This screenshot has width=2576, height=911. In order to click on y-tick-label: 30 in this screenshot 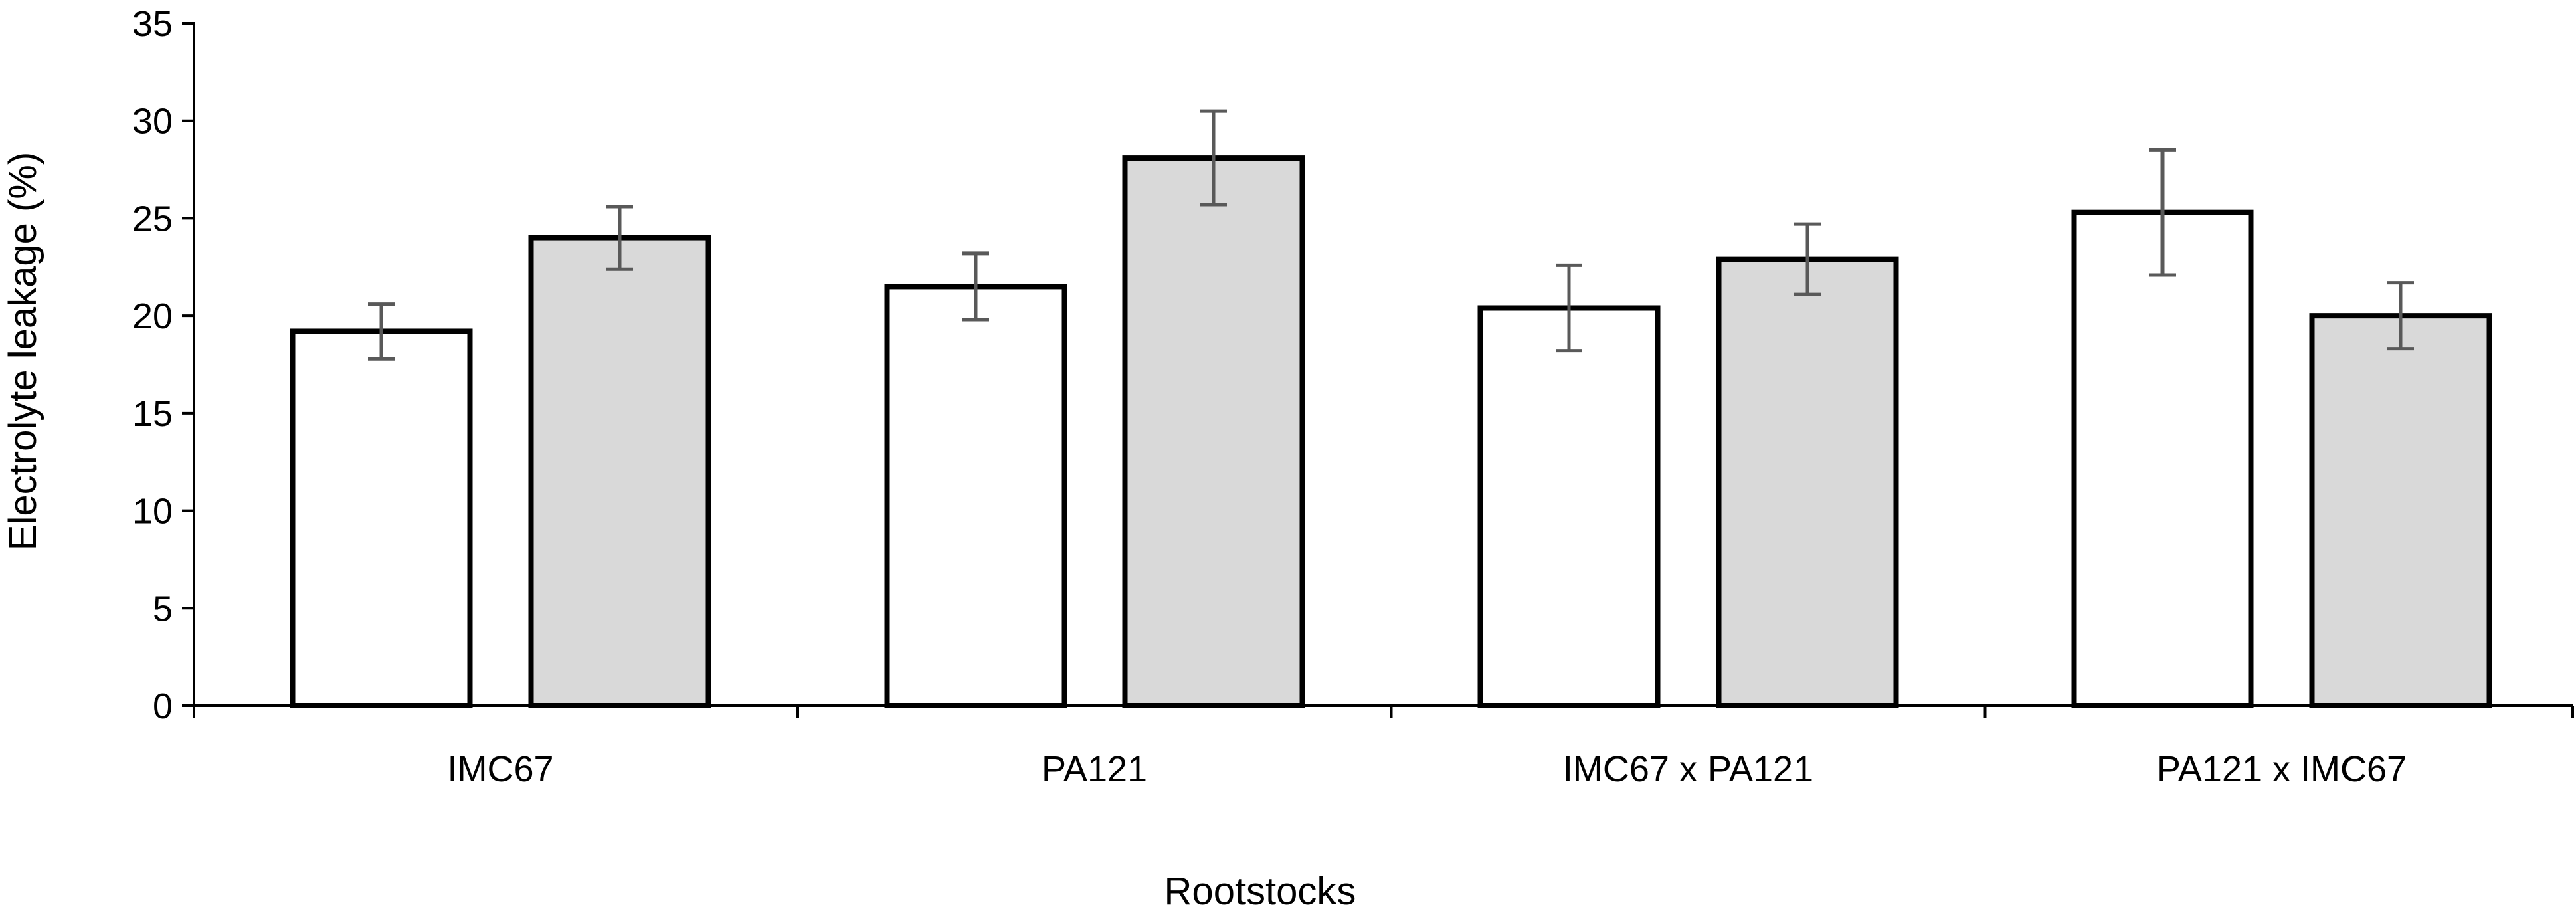, I will do `click(152, 122)`.